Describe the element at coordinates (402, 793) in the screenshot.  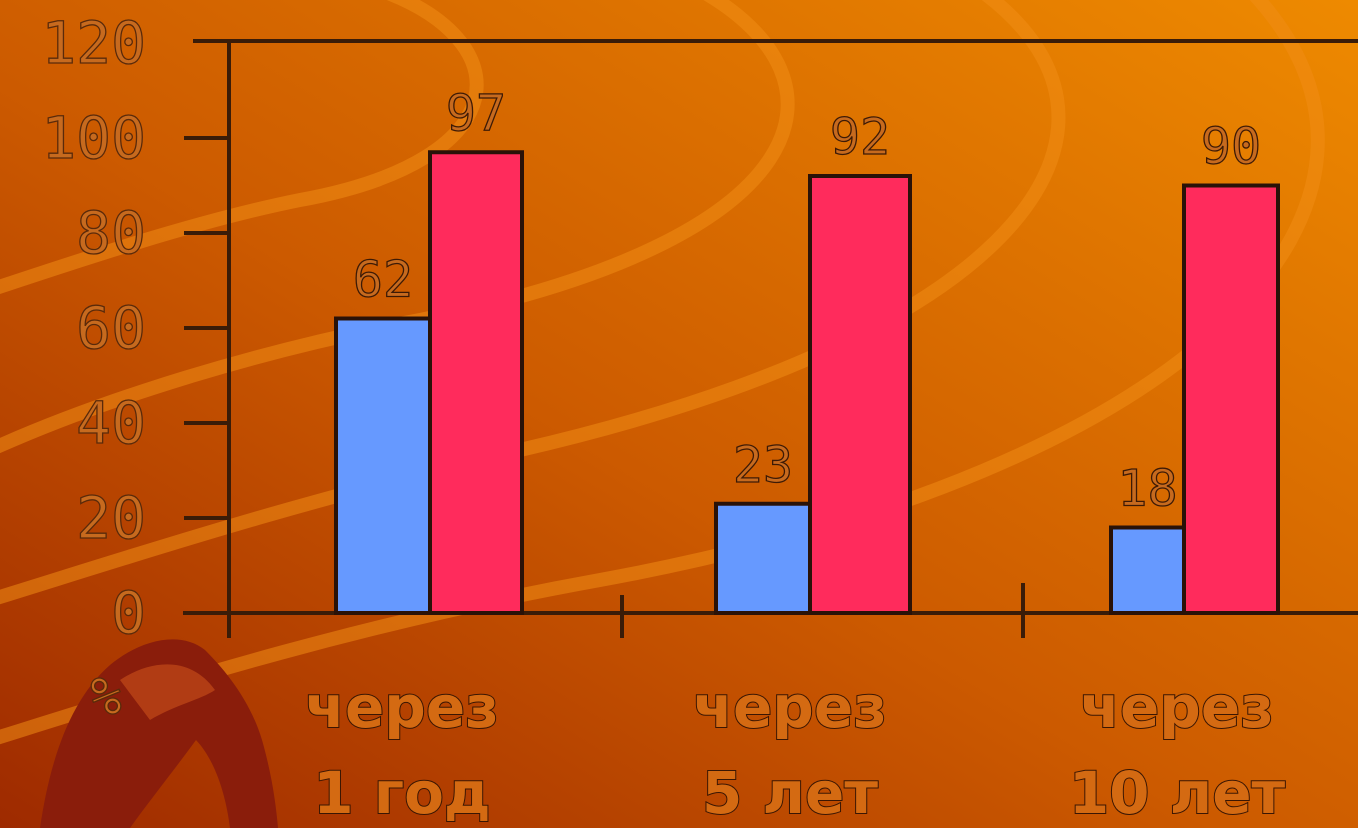
I see `category-label: 1 год` at that location.